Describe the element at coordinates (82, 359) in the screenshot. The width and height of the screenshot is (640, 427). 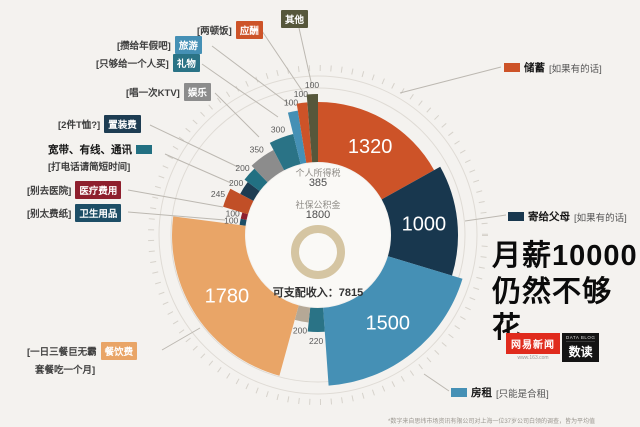
I see `callout-canyin: [一日三餐巨无霸 餐饮费 套餐吃一个月]` at that location.